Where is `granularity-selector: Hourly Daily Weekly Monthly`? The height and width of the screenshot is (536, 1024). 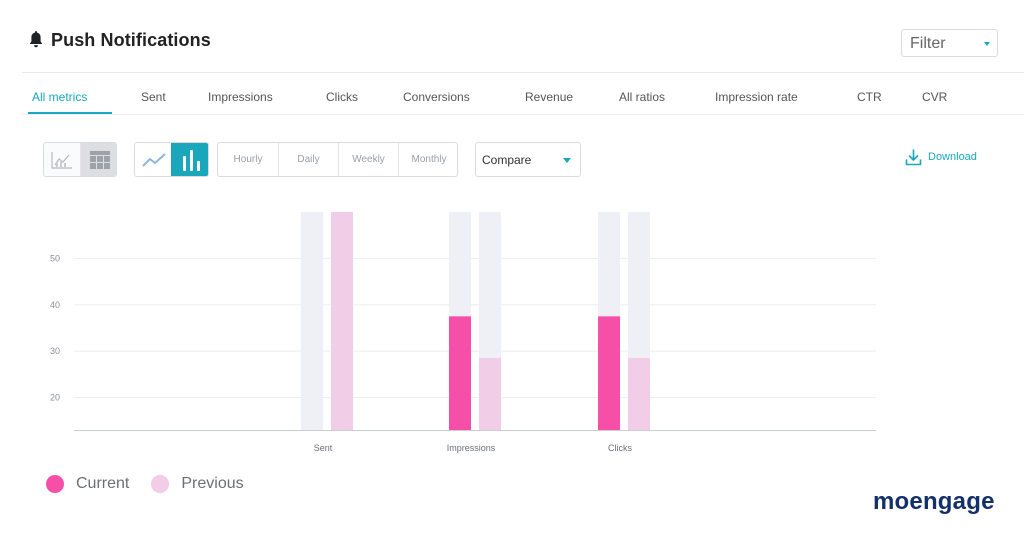
granularity-selector: Hourly Daily Weekly Monthly is located at coordinates (337, 159).